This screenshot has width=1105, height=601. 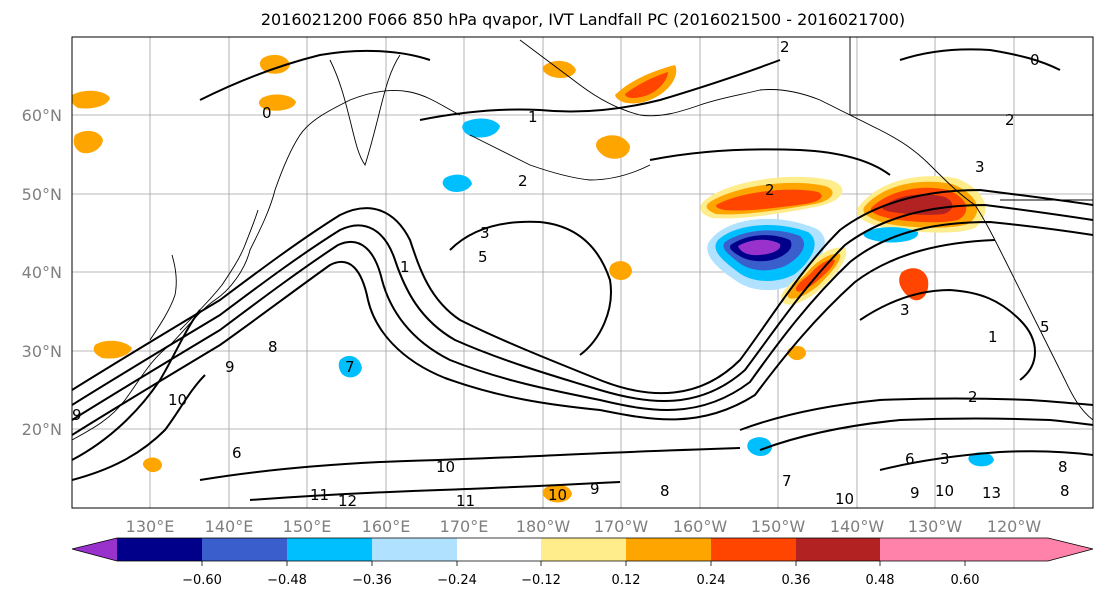 What do you see at coordinates (971, 119) in the screenshot?
I see `coast-borders` at bounding box center [971, 119].